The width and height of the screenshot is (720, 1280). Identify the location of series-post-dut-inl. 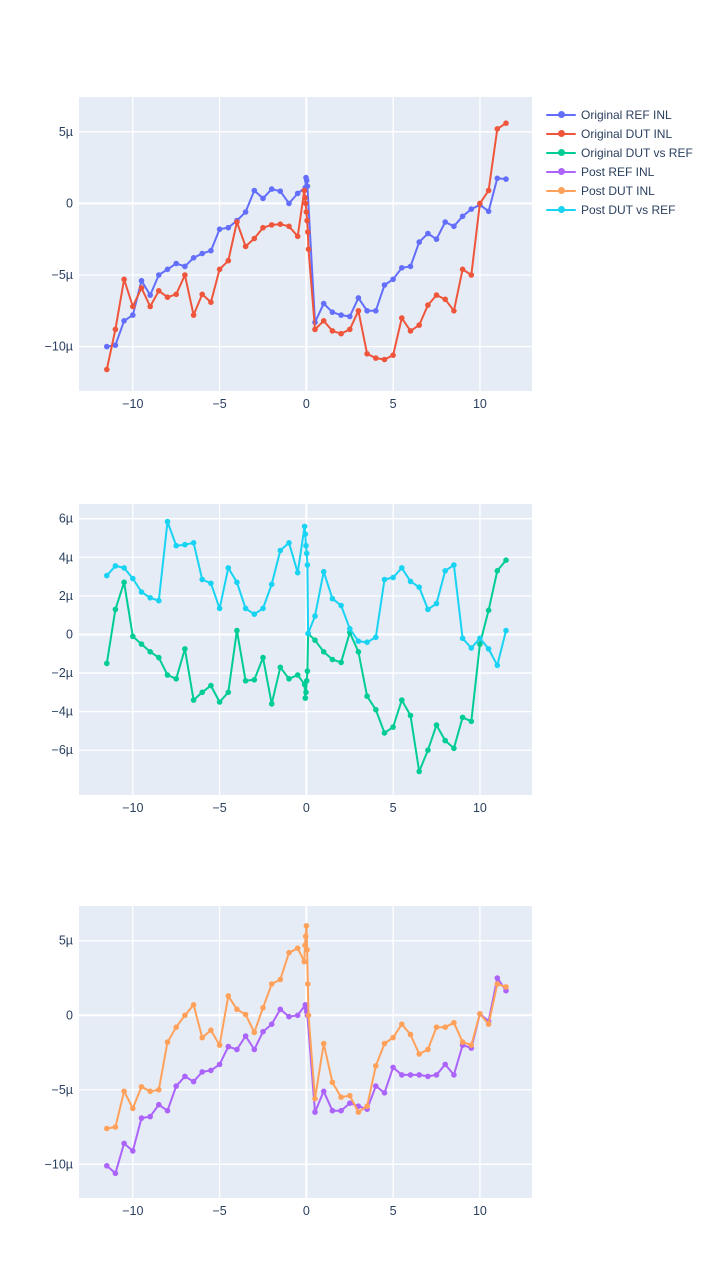
(306, 1027).